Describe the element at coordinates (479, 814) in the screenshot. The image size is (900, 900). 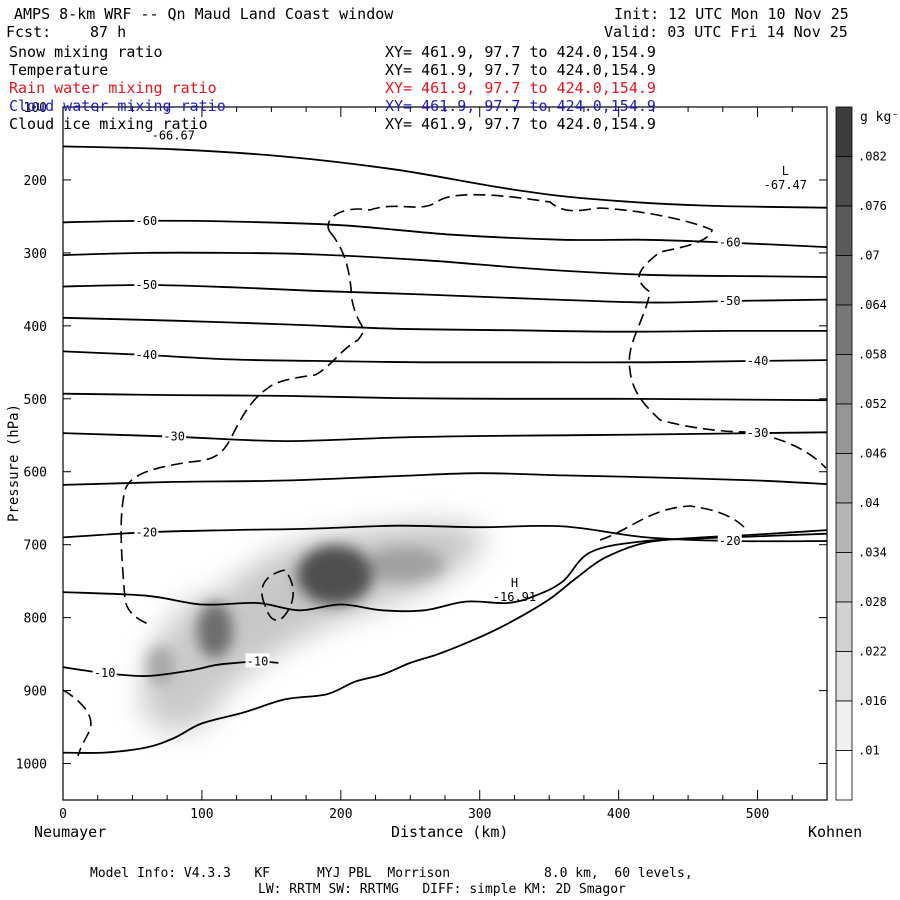
I see `x-tick-label: 300` at that location.